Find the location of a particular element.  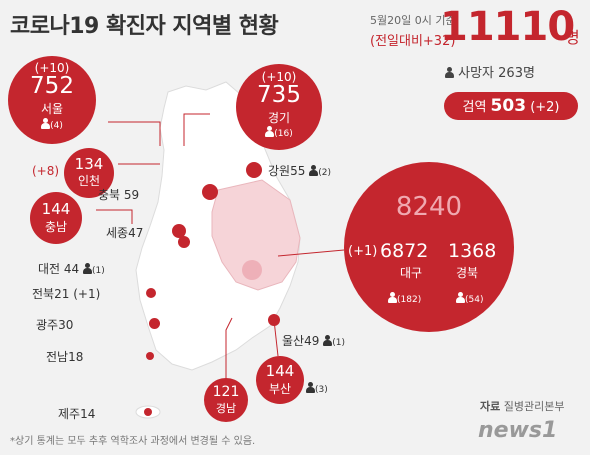

busan-deaths: (3) is located at coordinates (317, 388).